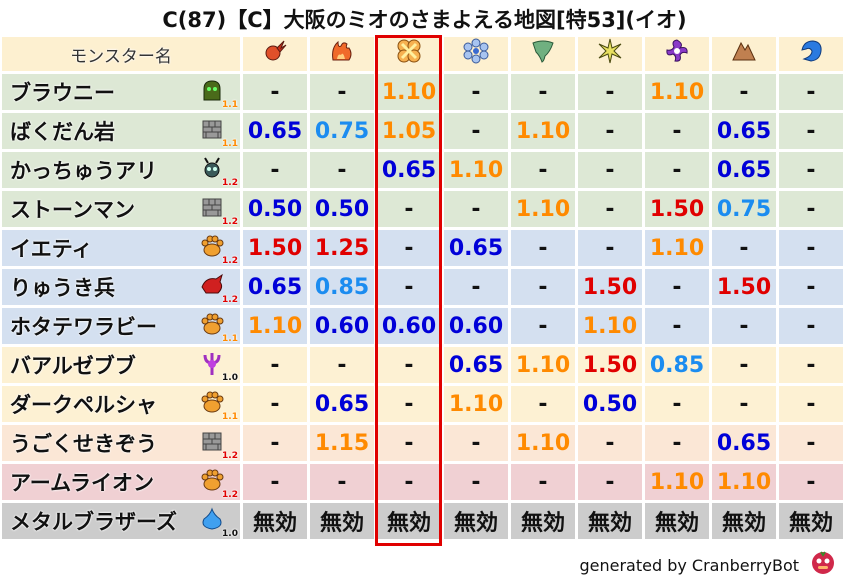 Image resolution: width=849 pixels, height=583 pixels. What do you see at coordinates (62, 288) in the screenshot?
I see `monster-name: りゅうき兵` at bounding box center [62, 288].